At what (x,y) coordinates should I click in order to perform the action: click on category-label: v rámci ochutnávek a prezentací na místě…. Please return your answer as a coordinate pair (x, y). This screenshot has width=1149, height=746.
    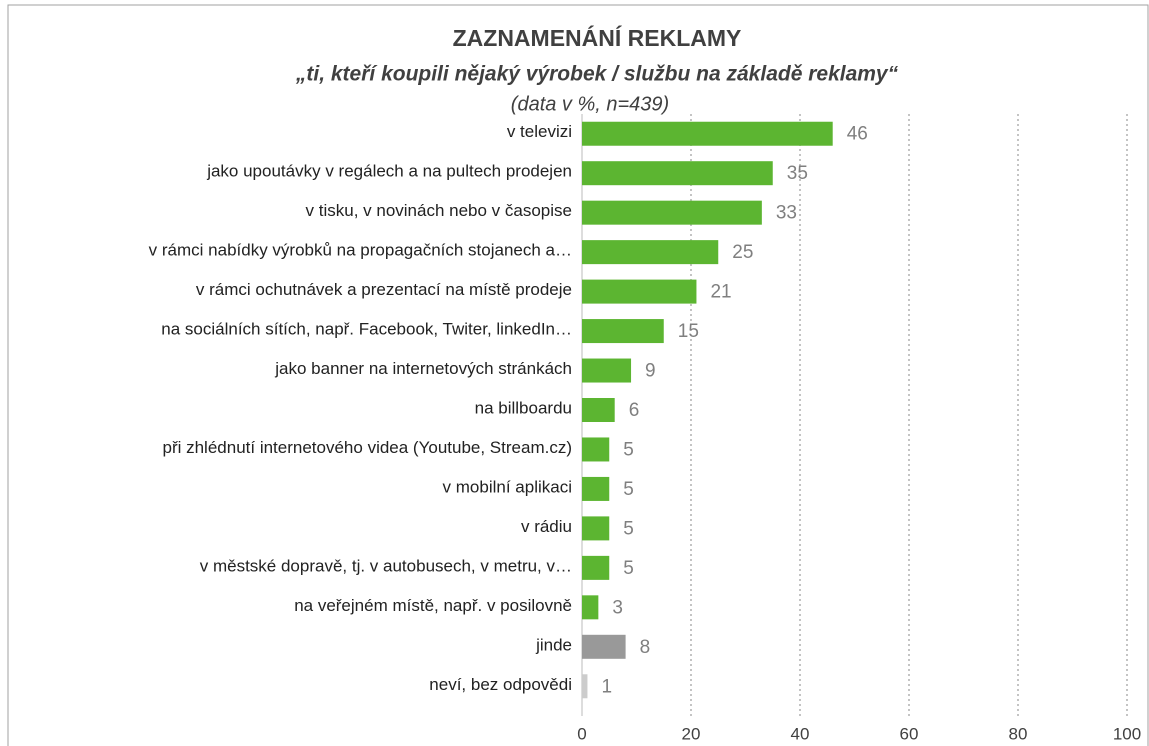
    Looking at the image, I should click on (384, 289).